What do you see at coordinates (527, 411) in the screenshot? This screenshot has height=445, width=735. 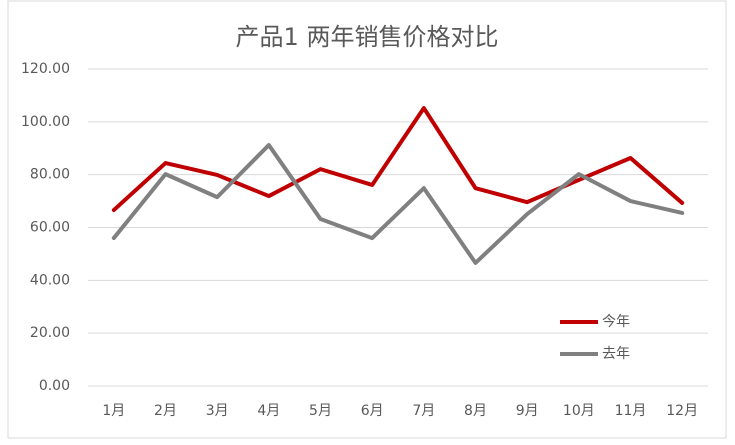 I see `x-tick-label: 9月` at bounding box center [527, 411].